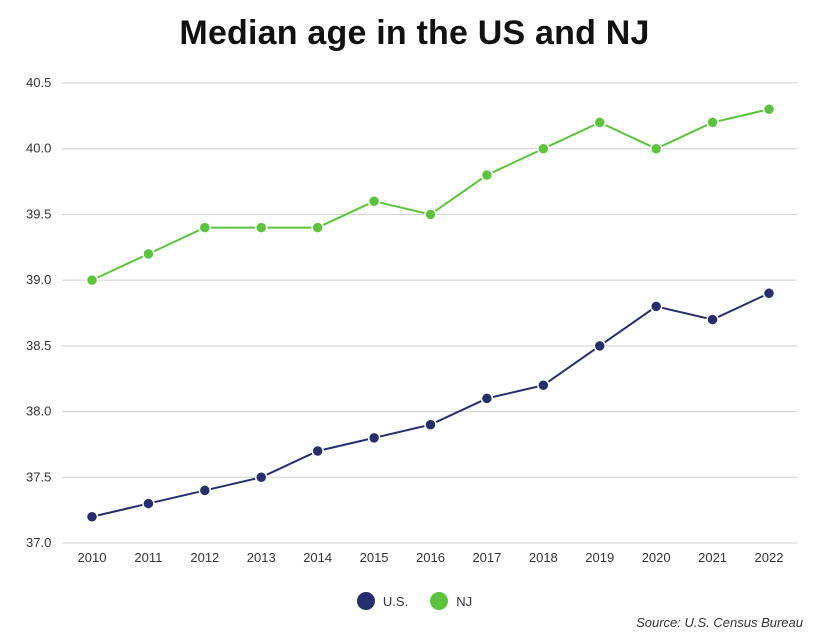 The height and width of the screenshot is (641, 829). What do you see at coordinates (38, 476) in the screenshot?
I see `y-tick-label: 37.5` at bounding box center [38, 476].